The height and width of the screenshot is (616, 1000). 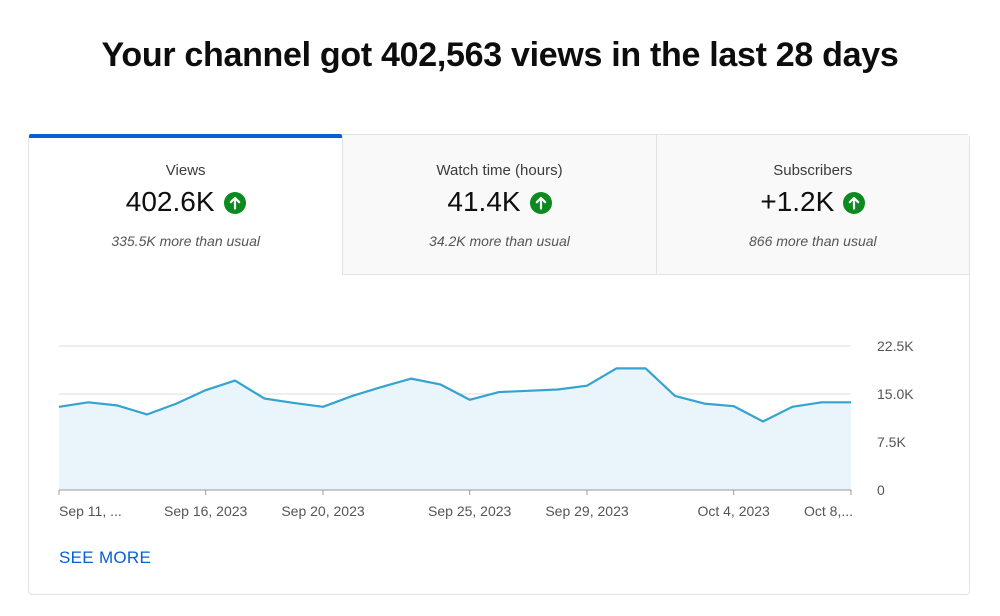 What do you see at coordinates (895, 346) in the screenshot?
I see `y-tick-label: 22.5K` at bounding box center [895, 346].